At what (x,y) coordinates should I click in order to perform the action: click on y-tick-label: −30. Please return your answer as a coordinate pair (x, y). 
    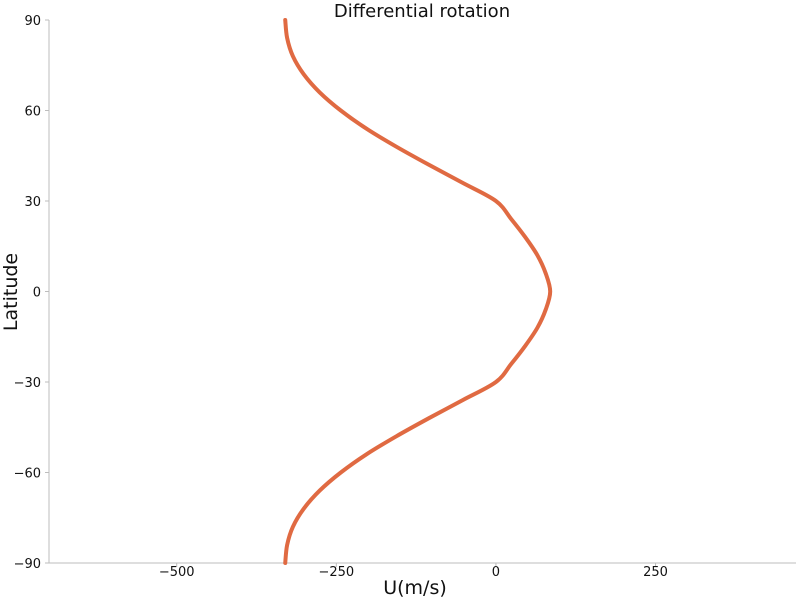
    Looking at the image, I should click on (27, 383).